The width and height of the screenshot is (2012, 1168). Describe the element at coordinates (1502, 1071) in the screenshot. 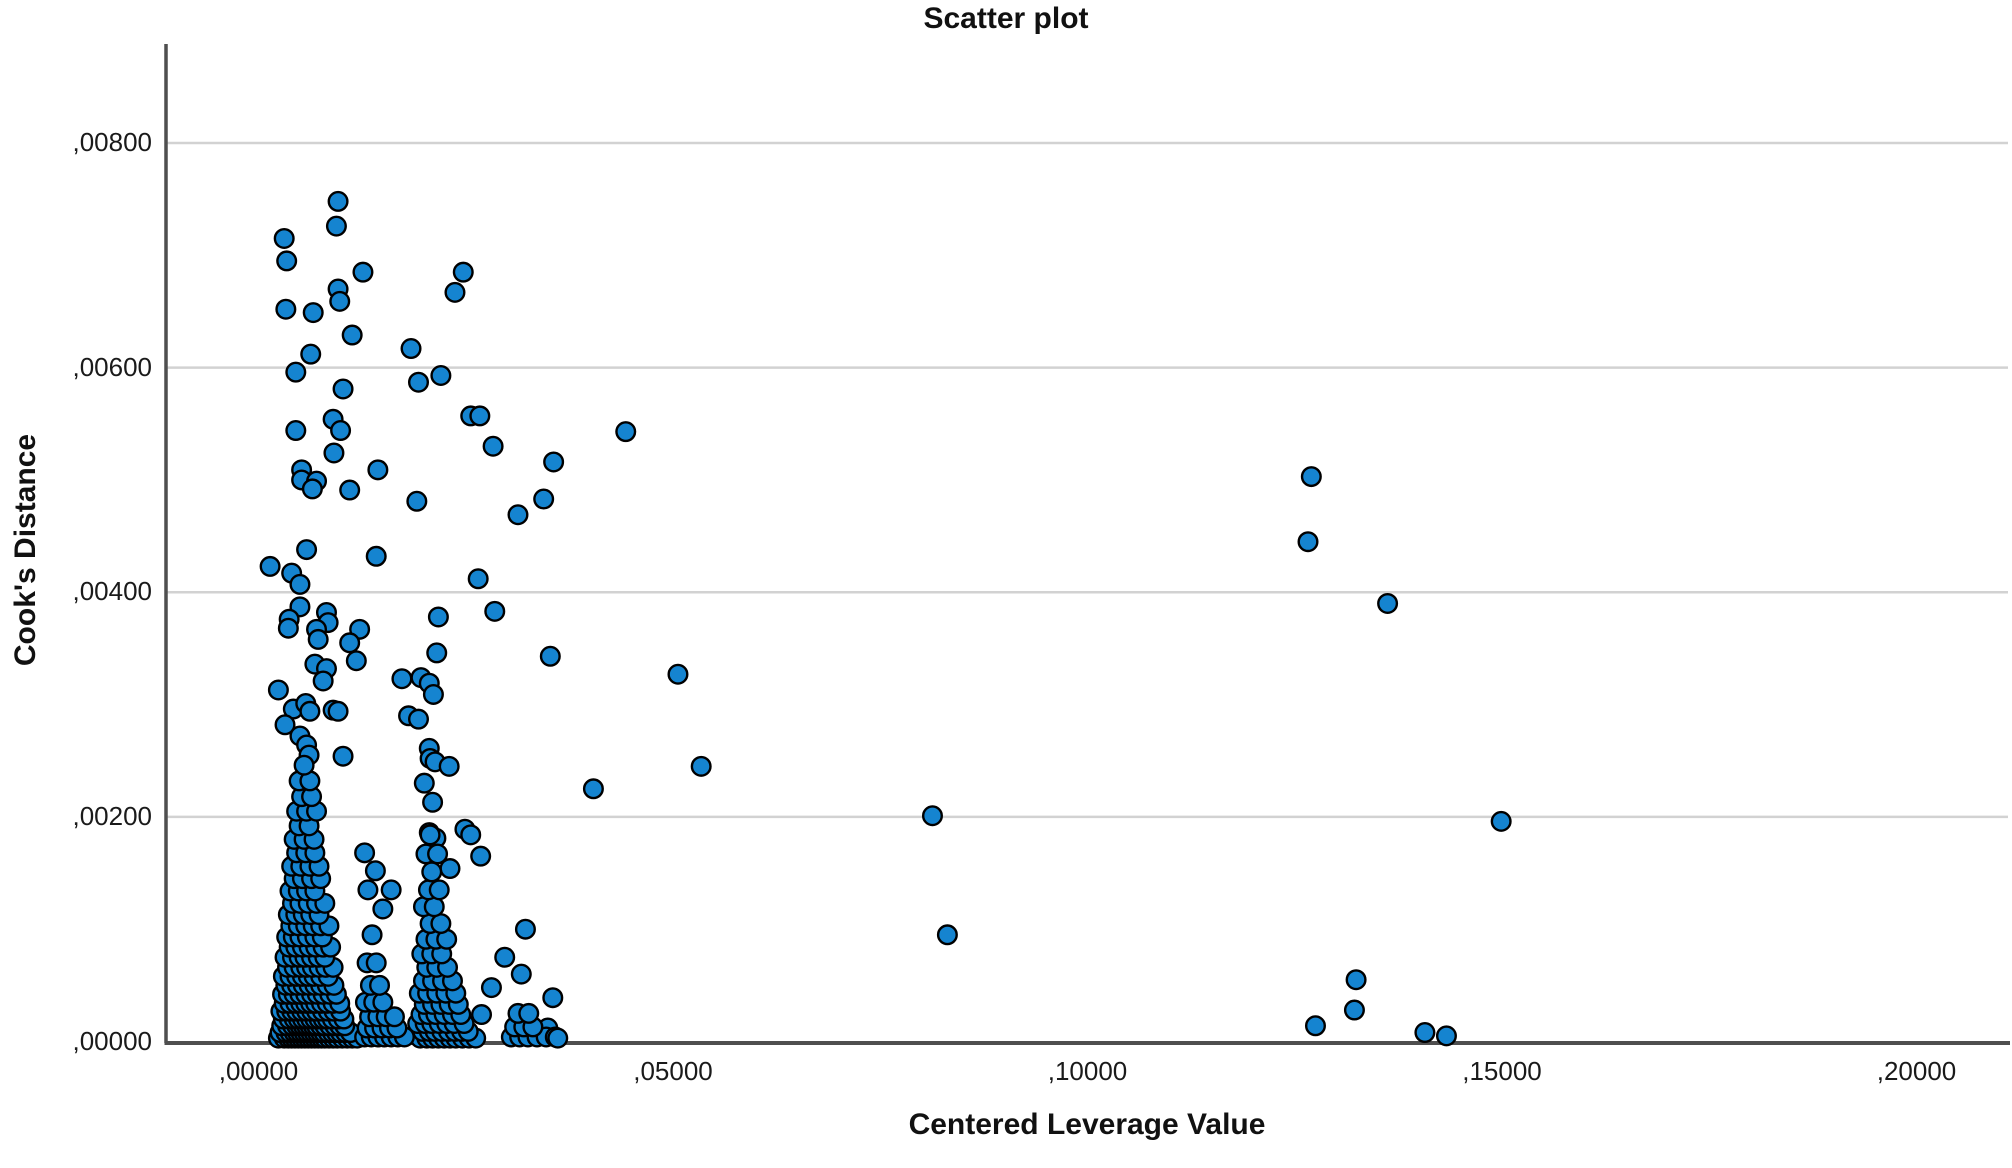

I see `x-tick-label: ,15000` at that location.